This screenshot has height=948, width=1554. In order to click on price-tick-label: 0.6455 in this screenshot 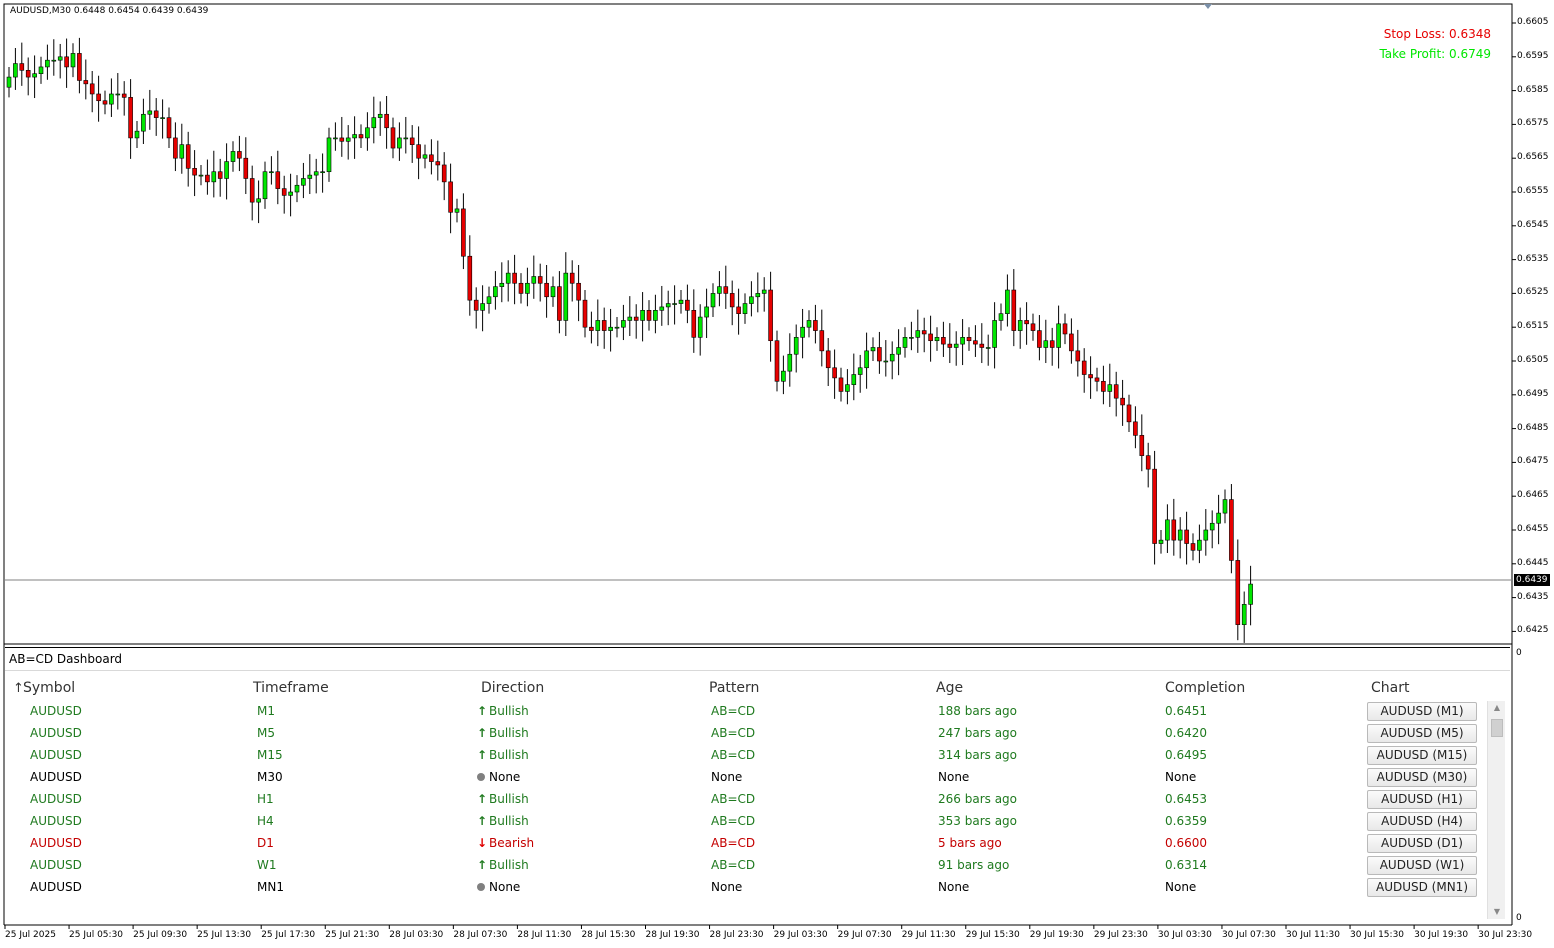, I will do `click(1533, 529)`.